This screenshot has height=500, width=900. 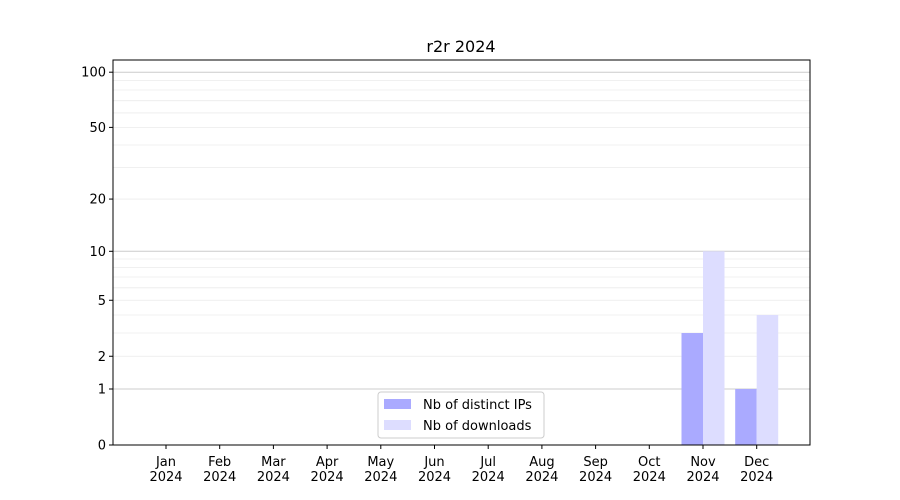 I want to click on y-tick-label: 0, so click(x=102, y=446).